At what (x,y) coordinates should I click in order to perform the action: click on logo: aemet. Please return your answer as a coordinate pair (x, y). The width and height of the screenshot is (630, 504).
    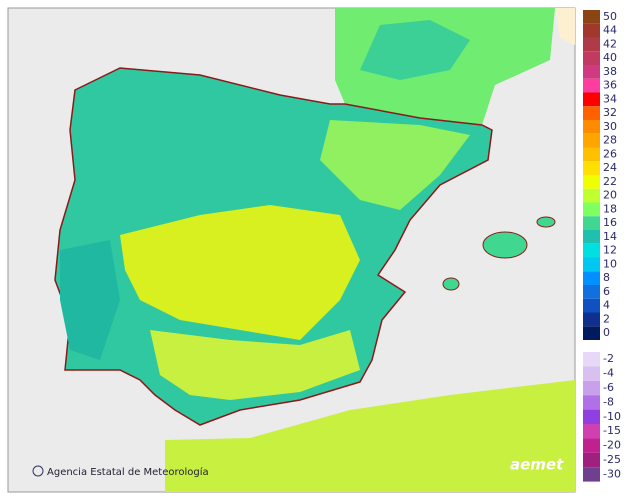
    Looking at the image, I should click on (537, 465).